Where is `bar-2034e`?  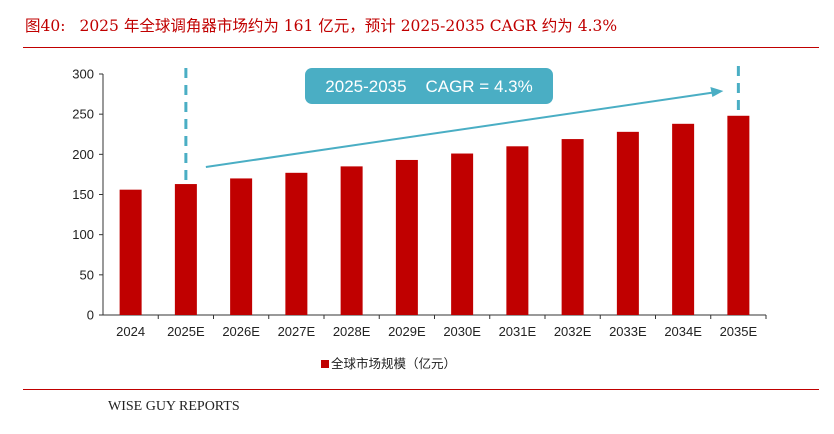
bar-2034e is located at coordinates (683, 219).